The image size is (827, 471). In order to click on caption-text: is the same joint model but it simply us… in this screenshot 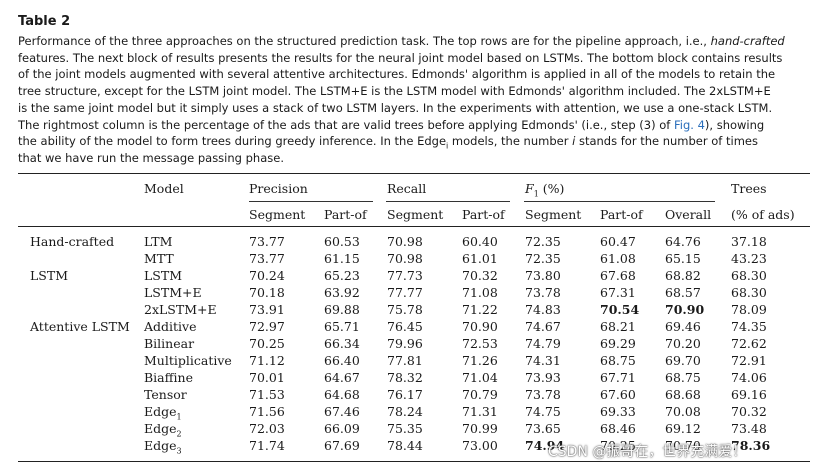, I will do `click(395, 107)`.